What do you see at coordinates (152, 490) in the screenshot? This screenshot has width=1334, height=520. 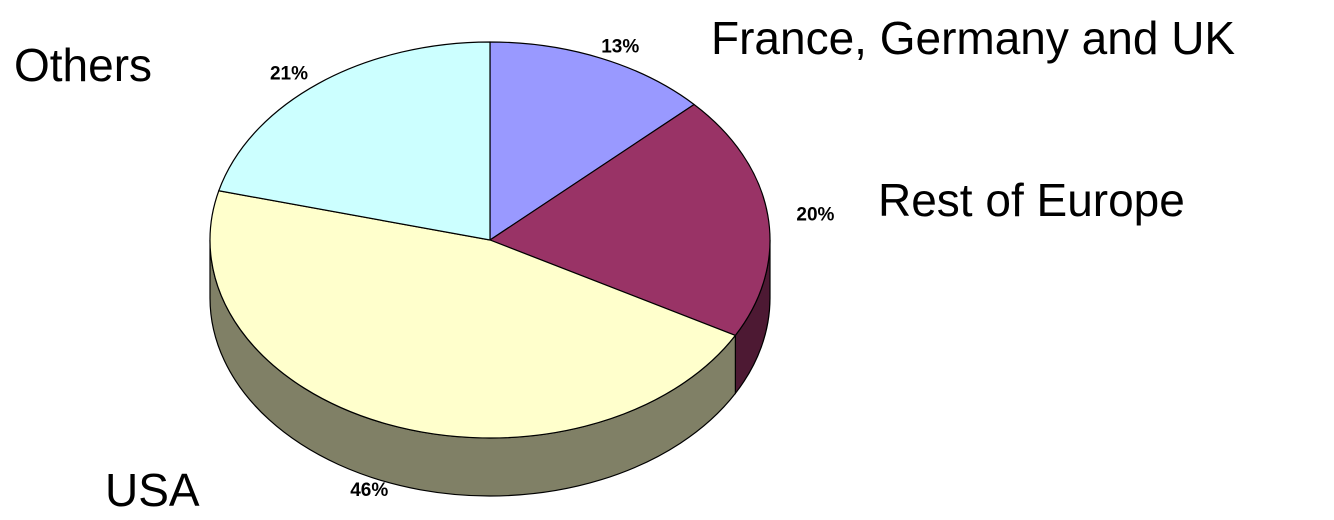 I see `category-label-usa: USA` at bounding box center [152, 490].